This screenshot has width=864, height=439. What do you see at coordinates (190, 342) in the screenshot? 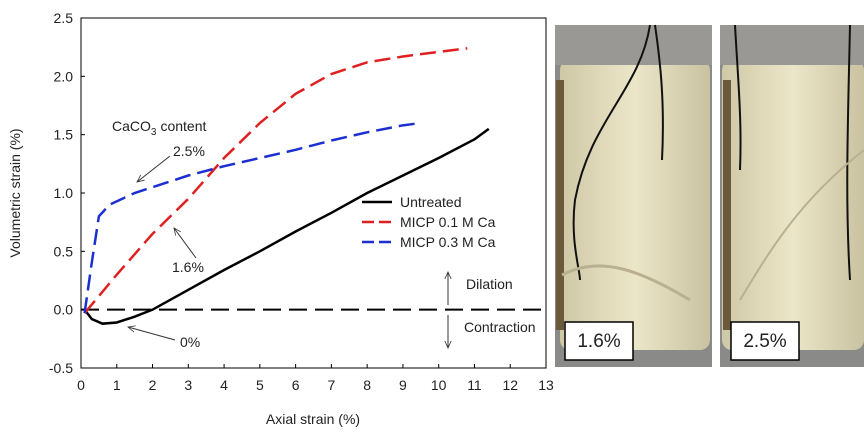
I see `annotation: 0%` at bounding box center [190, 342].